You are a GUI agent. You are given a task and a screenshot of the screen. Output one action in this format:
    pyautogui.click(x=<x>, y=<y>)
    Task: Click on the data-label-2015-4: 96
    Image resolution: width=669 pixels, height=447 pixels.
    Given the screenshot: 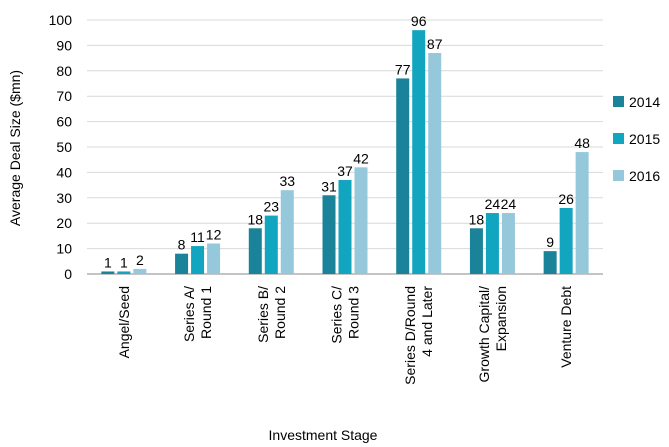 What is the action you would take?
    pyautogui.click(x=419, y=21)
    